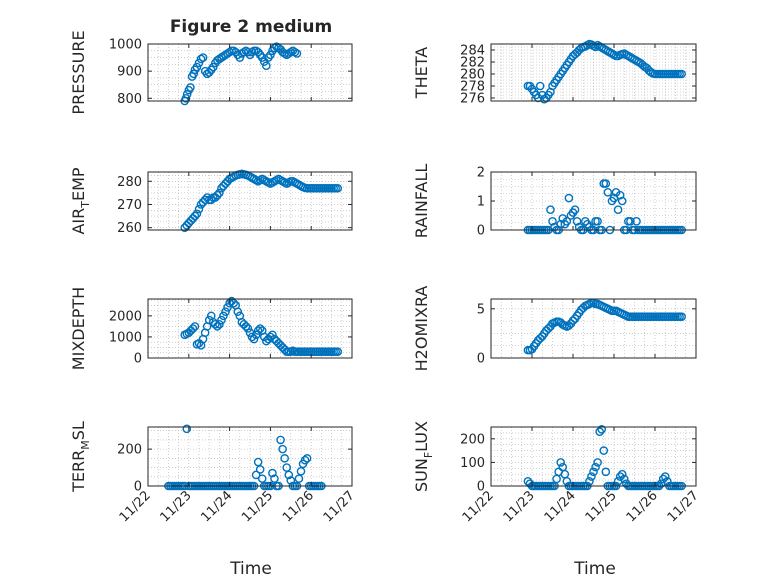  I want to click on y-axis-label: THETA, so click(421, 73).